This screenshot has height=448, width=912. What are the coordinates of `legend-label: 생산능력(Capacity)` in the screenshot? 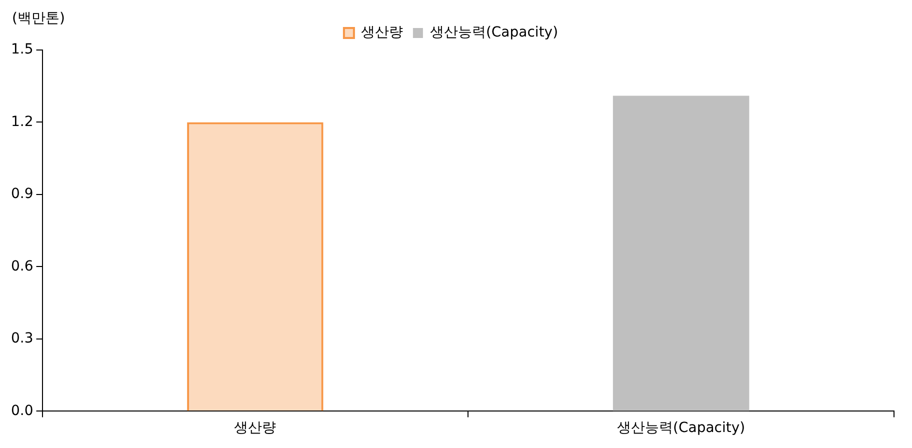 It's located at (494, 32).